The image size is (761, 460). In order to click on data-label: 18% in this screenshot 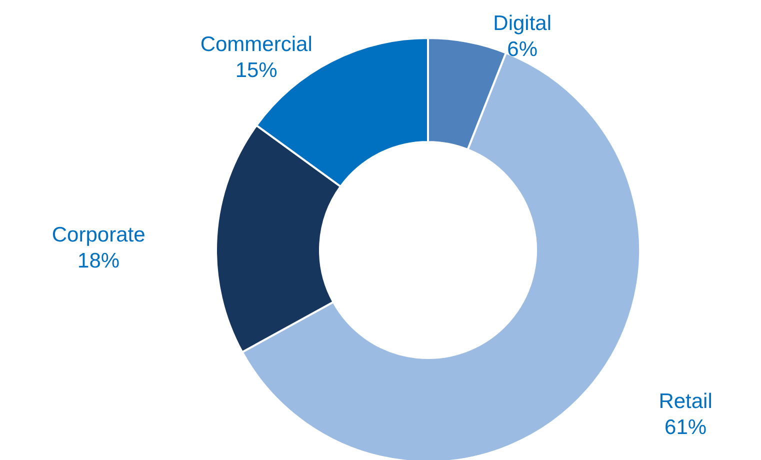, I will do `click(99, 261)`.